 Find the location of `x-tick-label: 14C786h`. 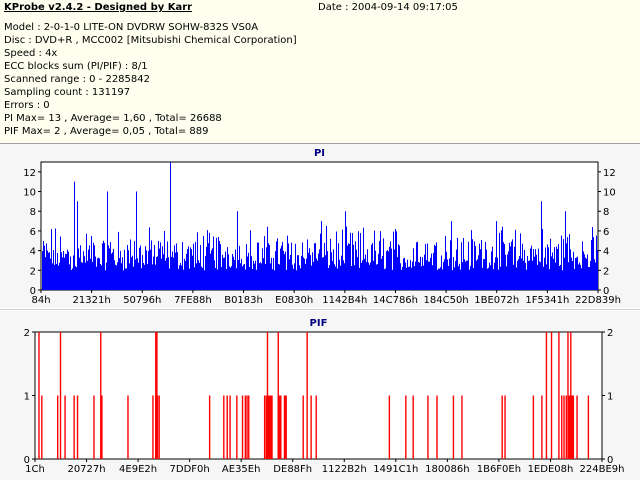

x-tick-label: 14C786h is located at coordinates (395, 300).